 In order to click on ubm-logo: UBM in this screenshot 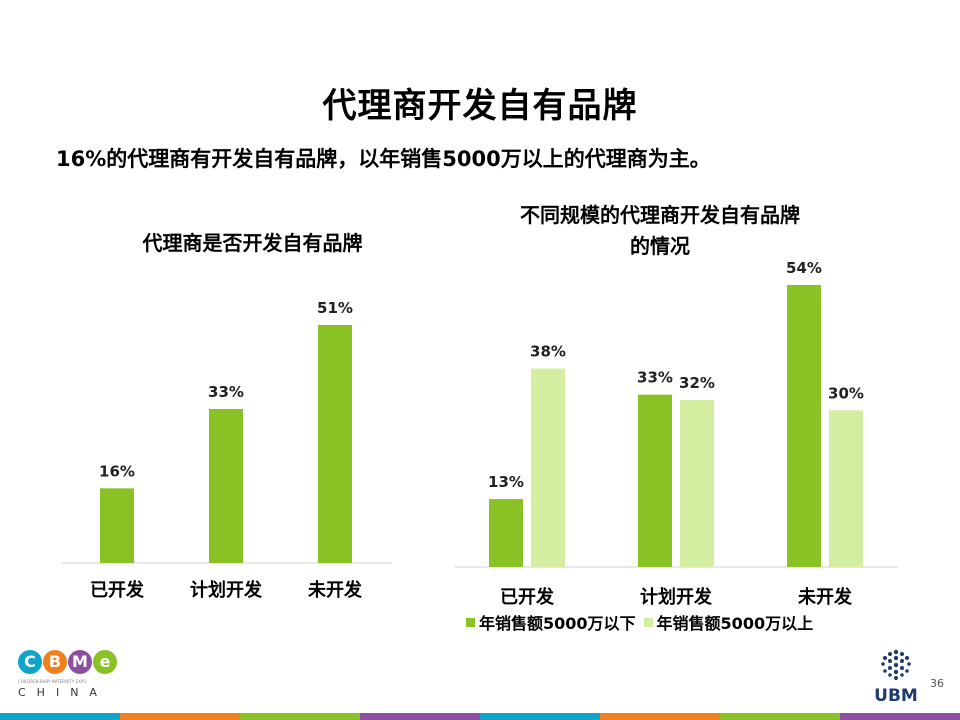, I will do `click(896, 678)`.